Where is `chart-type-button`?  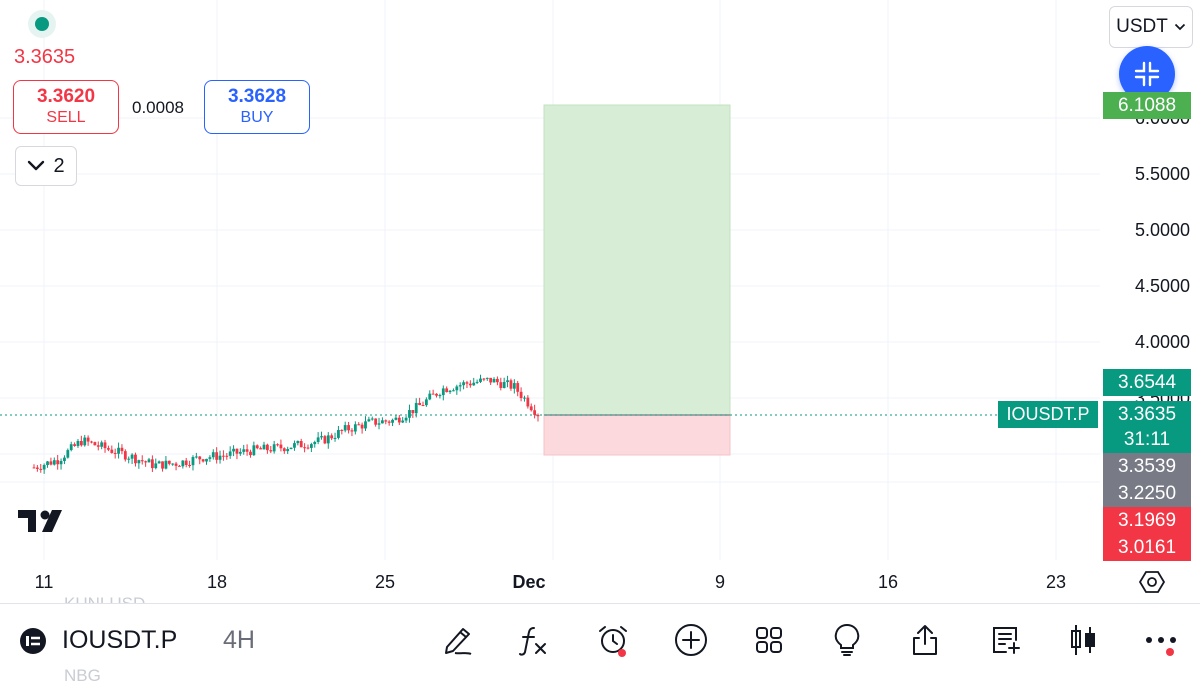 chart-type-button is located at coordinates (1083, 640).